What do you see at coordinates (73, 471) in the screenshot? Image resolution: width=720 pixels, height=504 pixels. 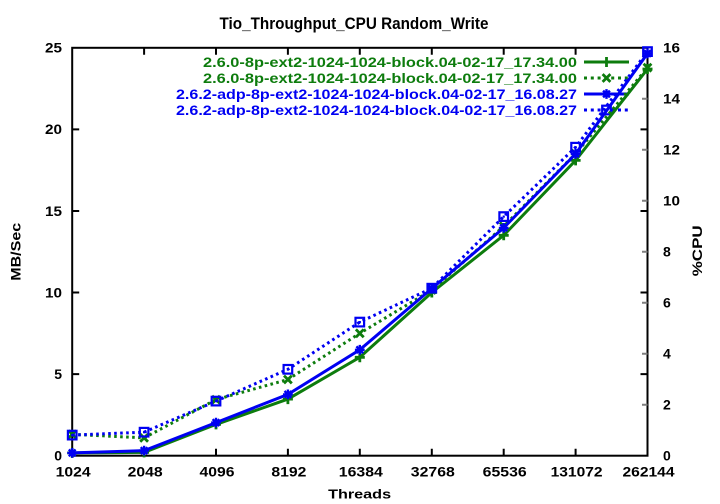 I see `svg-text: 1024` at bounding box center [73, 471].